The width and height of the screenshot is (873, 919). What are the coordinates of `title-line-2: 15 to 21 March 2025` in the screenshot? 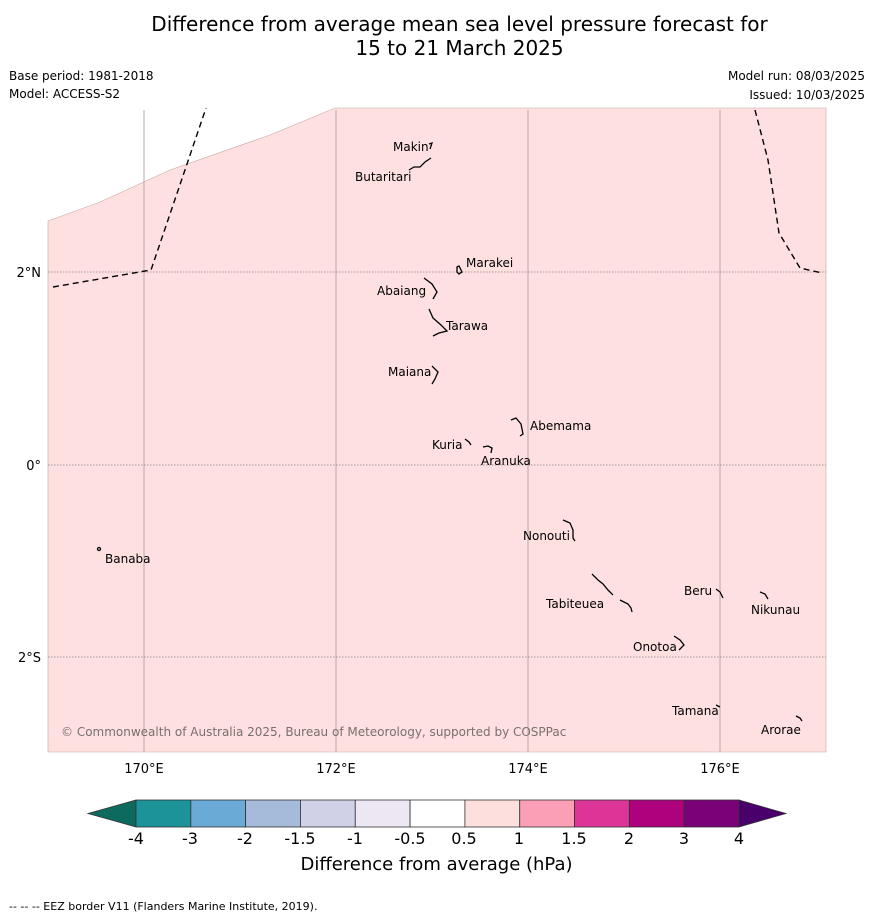 It's located at (459, 48).